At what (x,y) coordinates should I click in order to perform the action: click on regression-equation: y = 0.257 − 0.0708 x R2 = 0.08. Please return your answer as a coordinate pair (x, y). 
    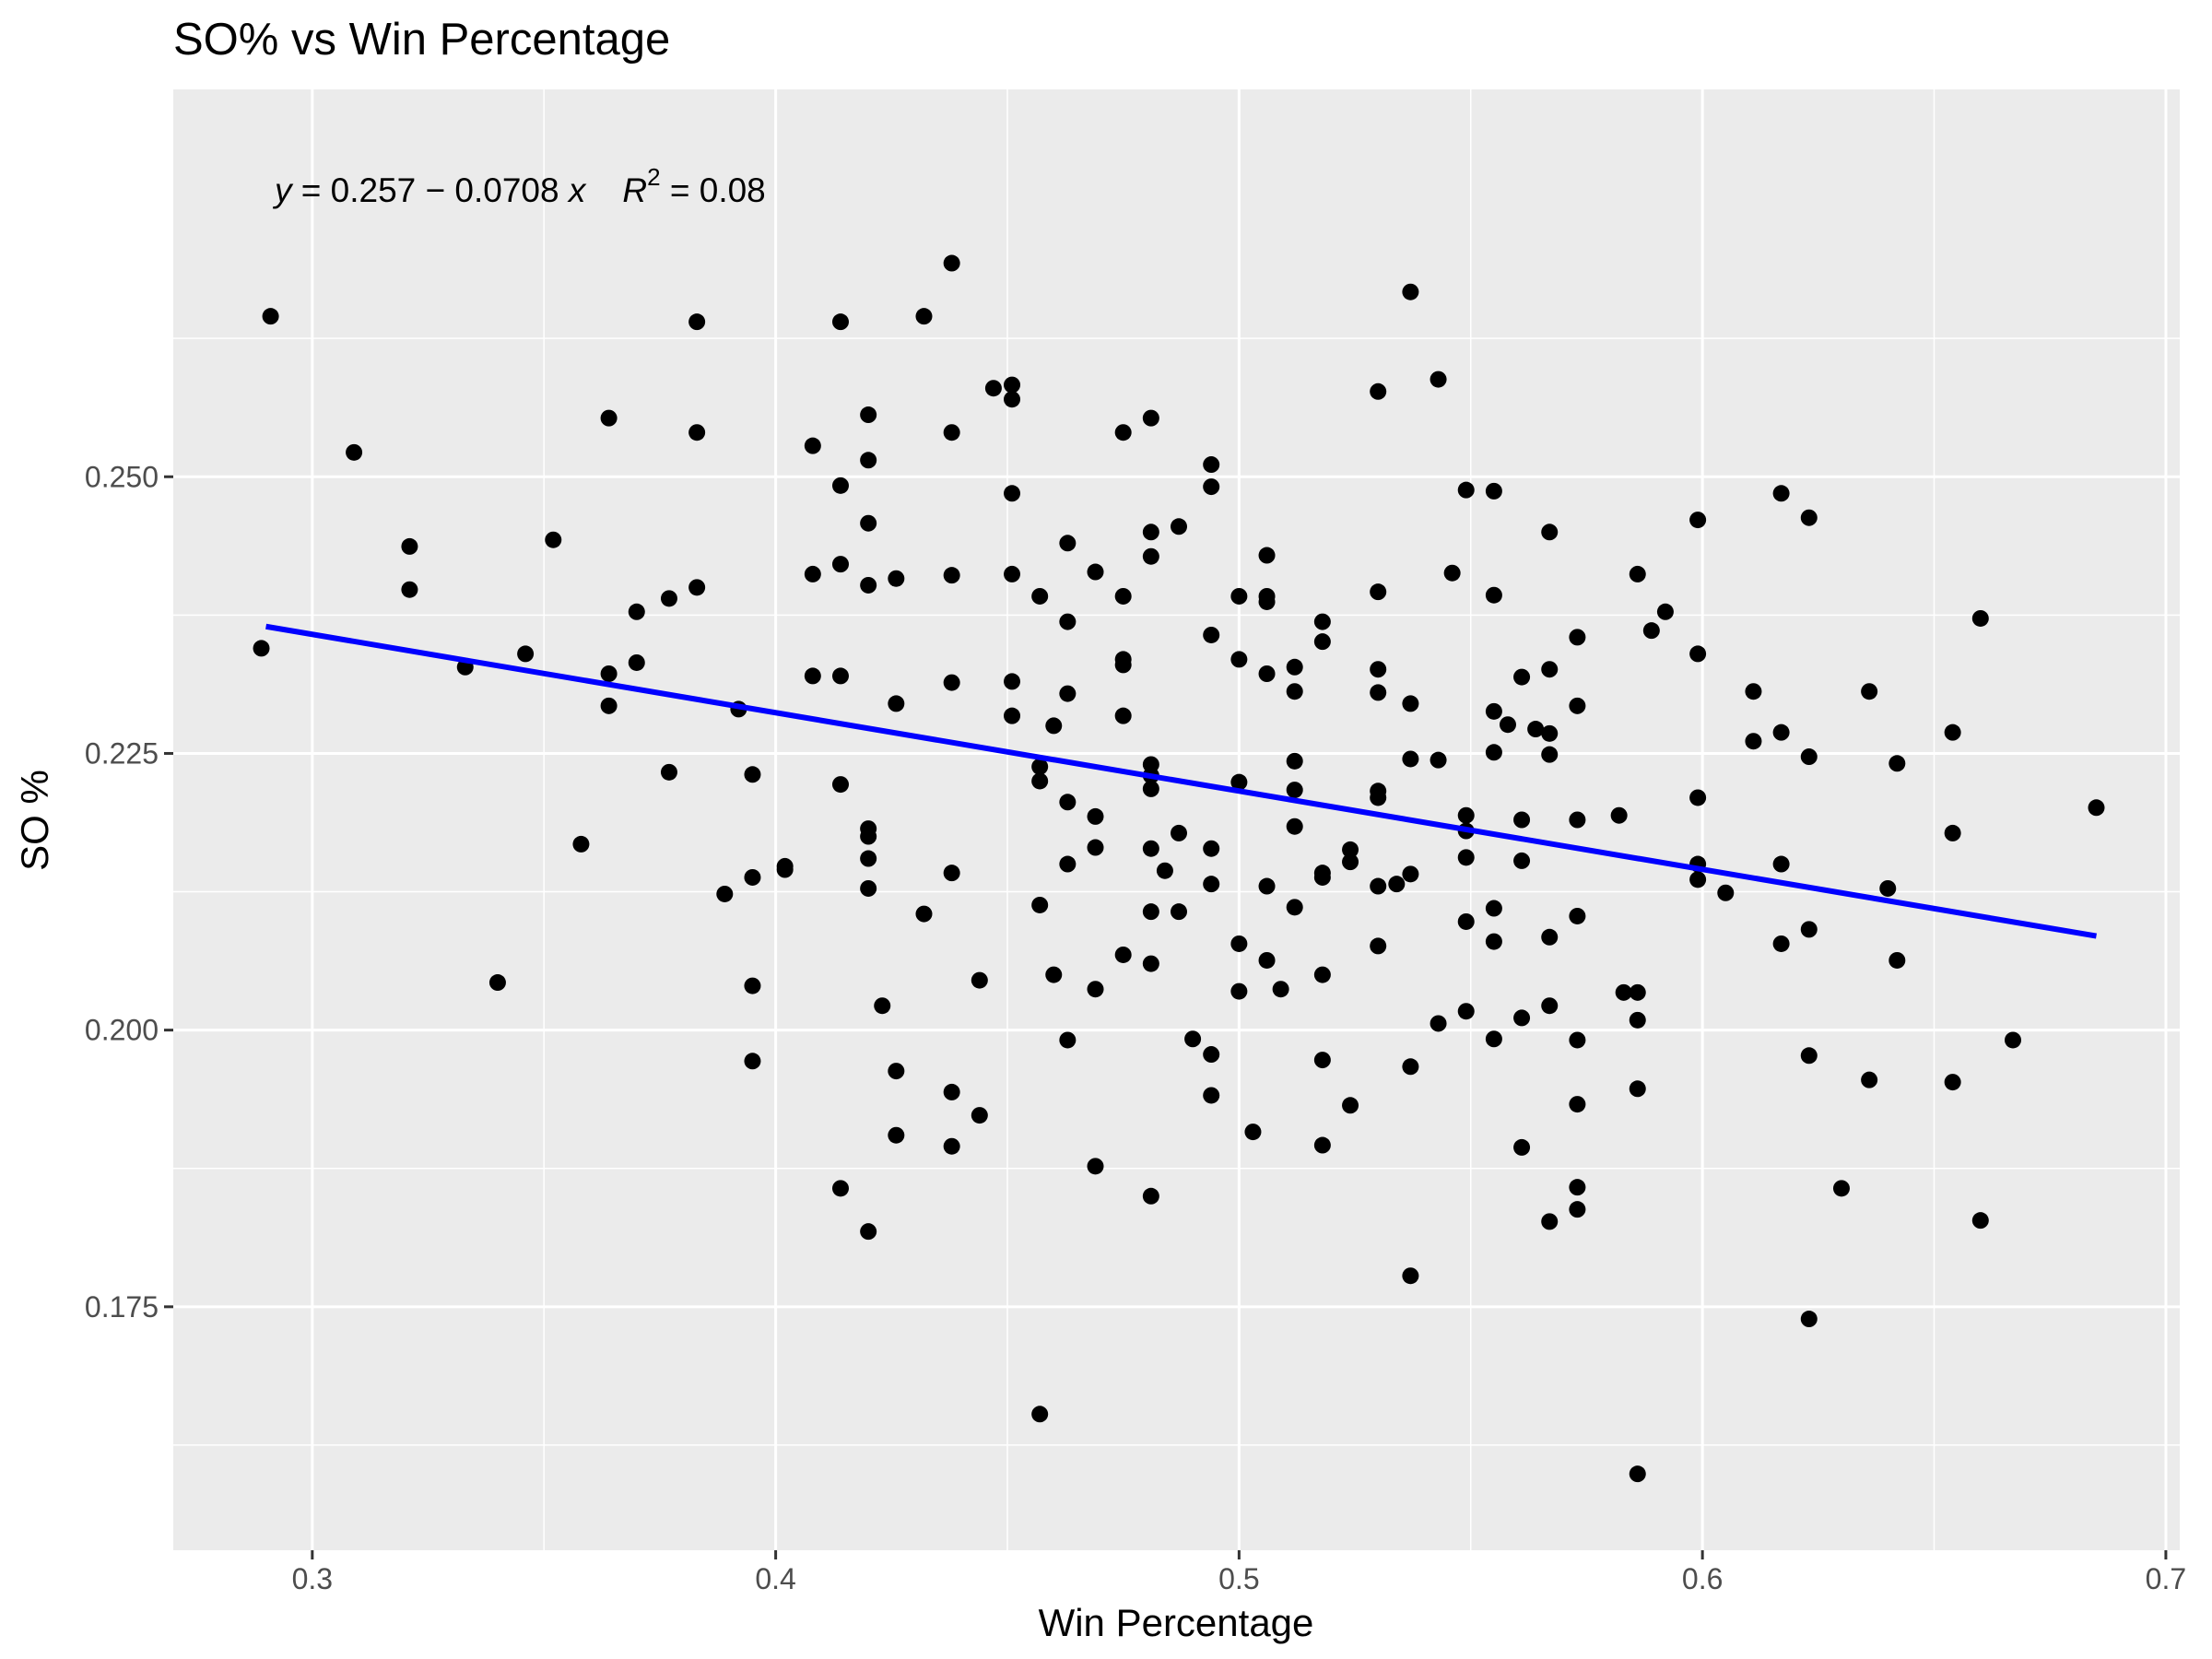
    Looking at the image, I should click on (519, 186).